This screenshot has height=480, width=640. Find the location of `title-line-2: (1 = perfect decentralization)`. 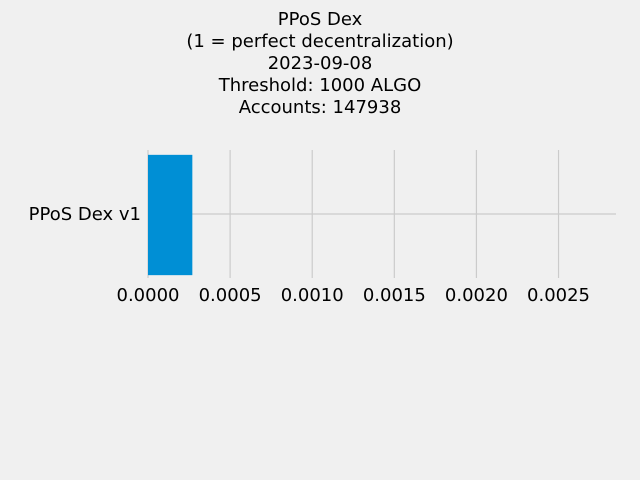

title-line-2: (1 = perfect decentralization) is located at coordinates (319, 41).